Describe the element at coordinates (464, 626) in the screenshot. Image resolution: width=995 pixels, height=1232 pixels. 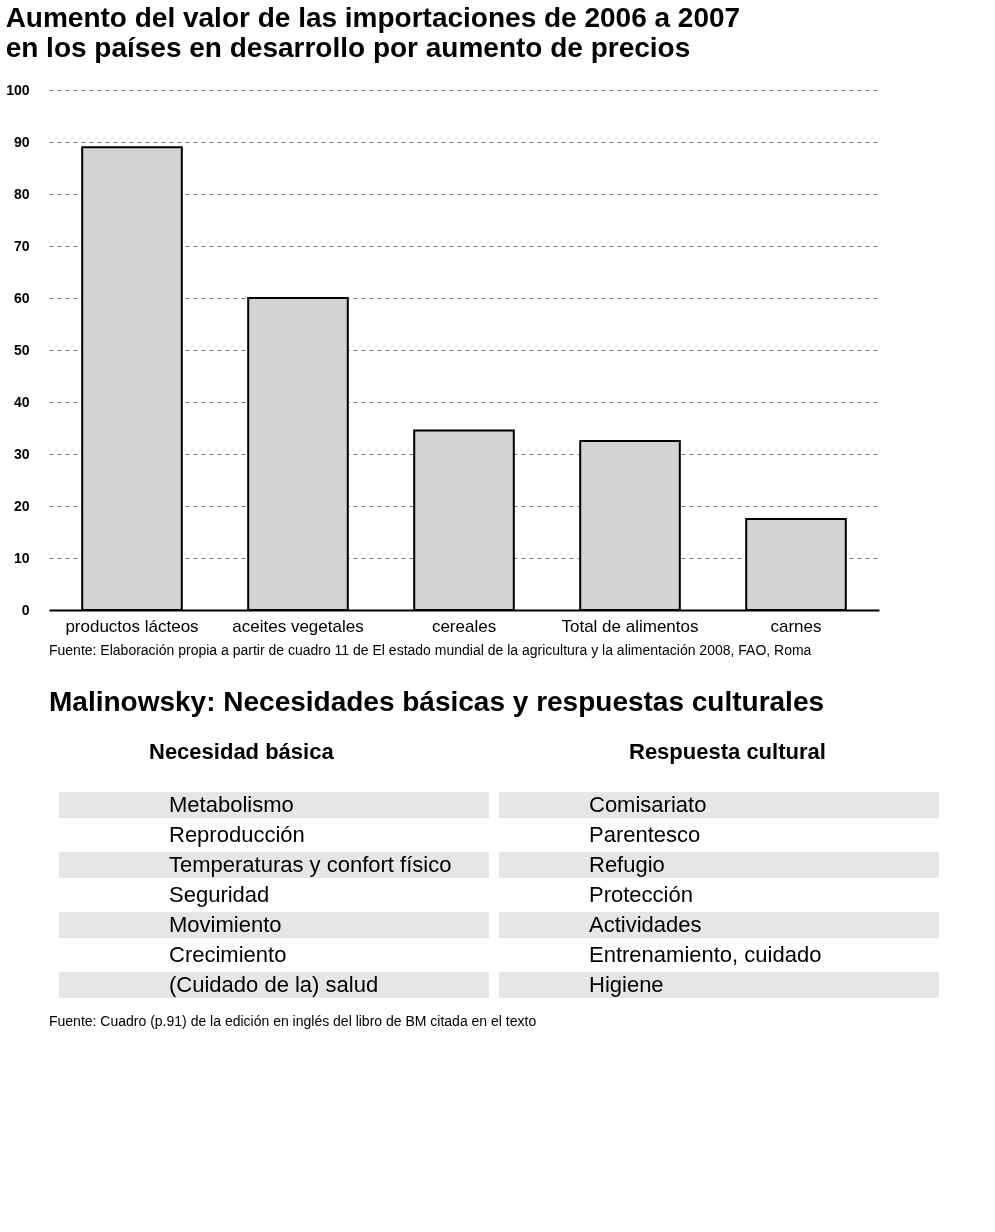
I see `x-tick-label: cereales` at that location.